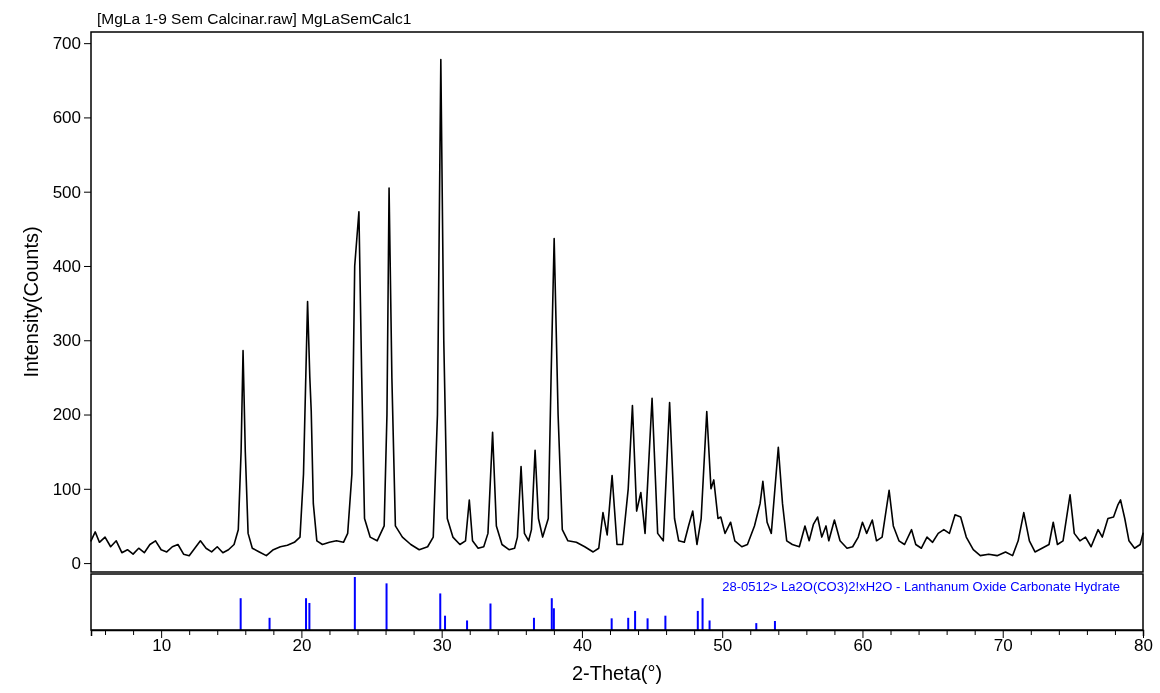  What do you see at coordinates (31, 302) in the screenshot?
I see `y-axis-title: Intensity(Counts)` at bounding box center [31, 302].